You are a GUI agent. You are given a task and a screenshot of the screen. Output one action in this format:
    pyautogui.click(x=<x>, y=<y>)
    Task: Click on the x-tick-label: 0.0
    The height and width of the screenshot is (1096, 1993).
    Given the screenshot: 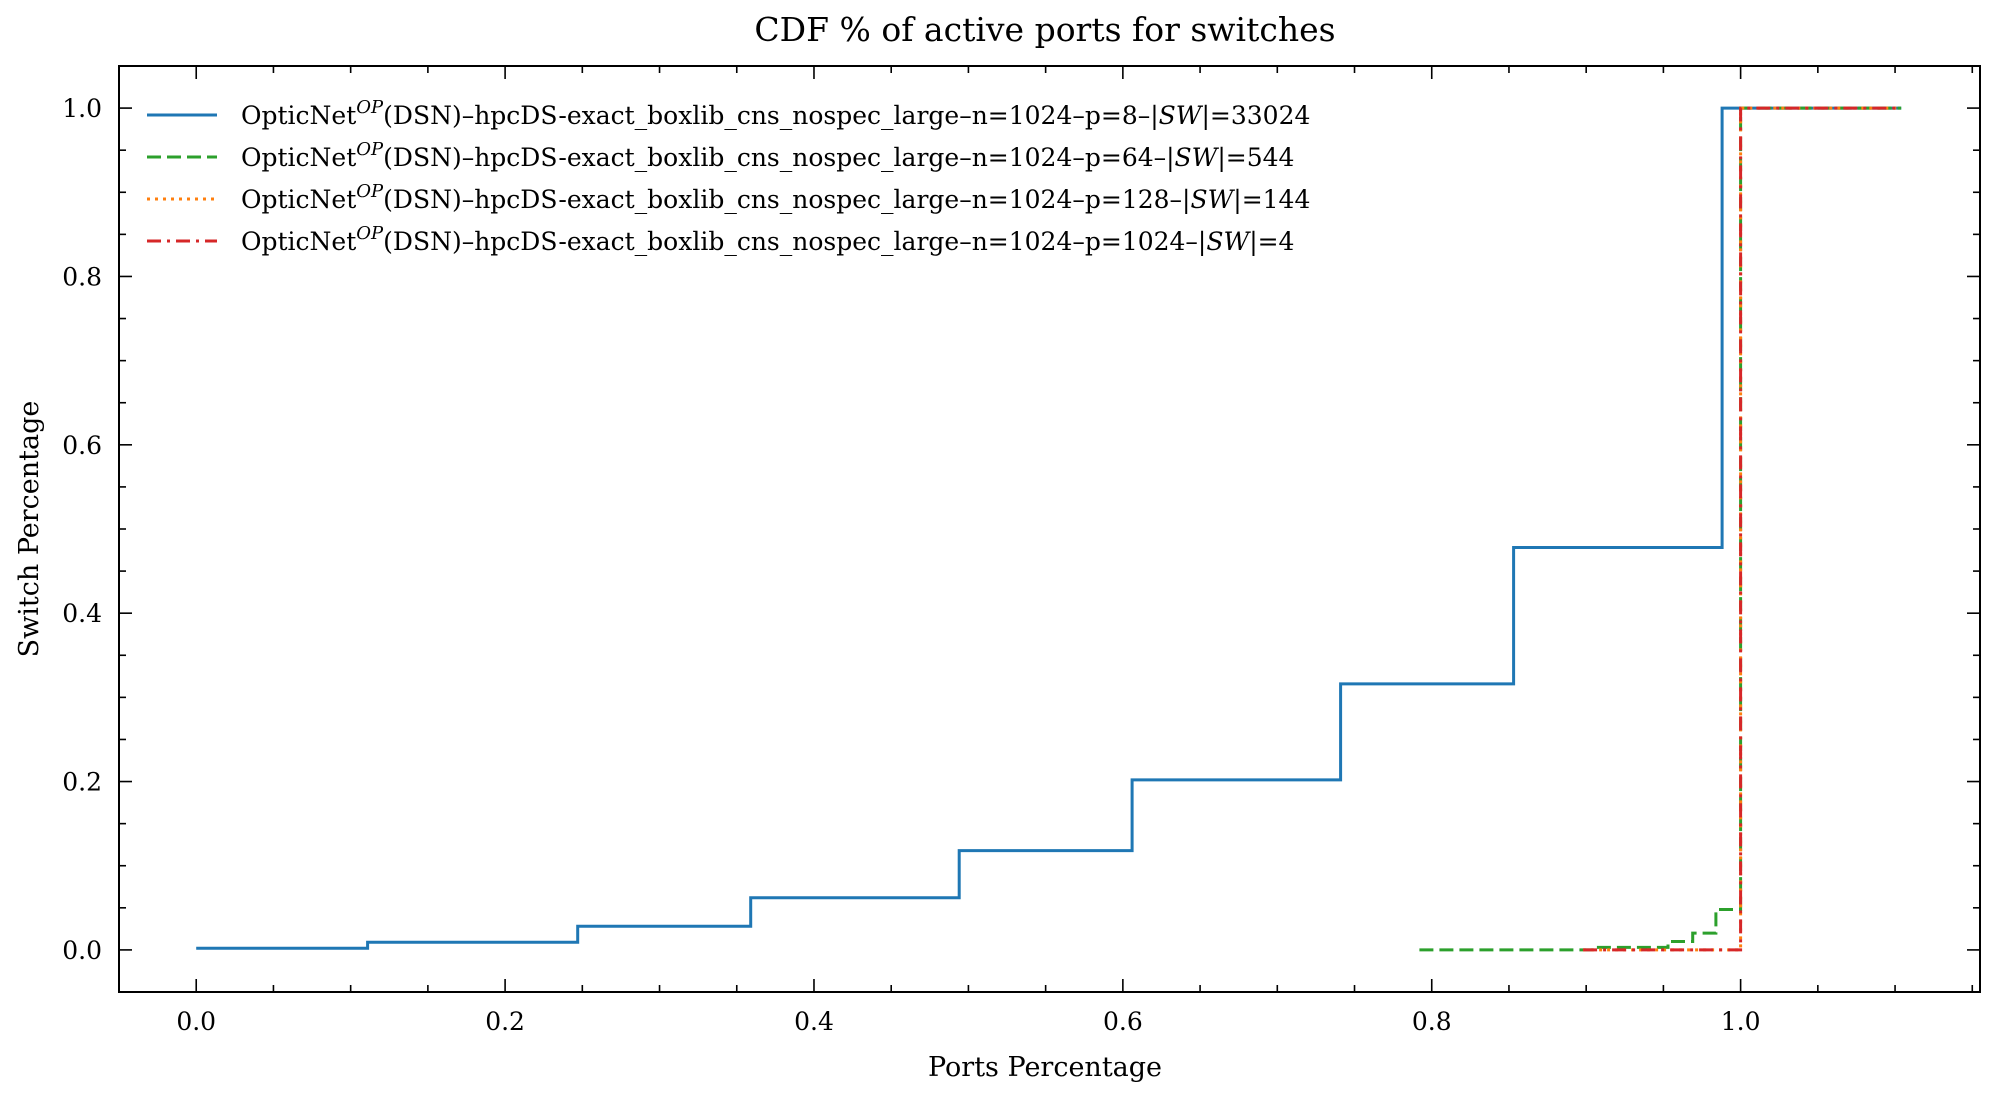 What is the action you would take?
    pyautogui.click(x=196, y=1021)
    